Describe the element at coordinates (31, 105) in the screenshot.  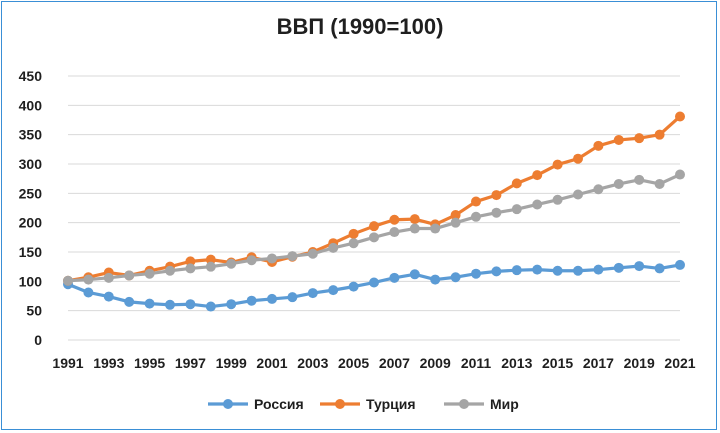
I see `y-tick-label: 400` at that location.